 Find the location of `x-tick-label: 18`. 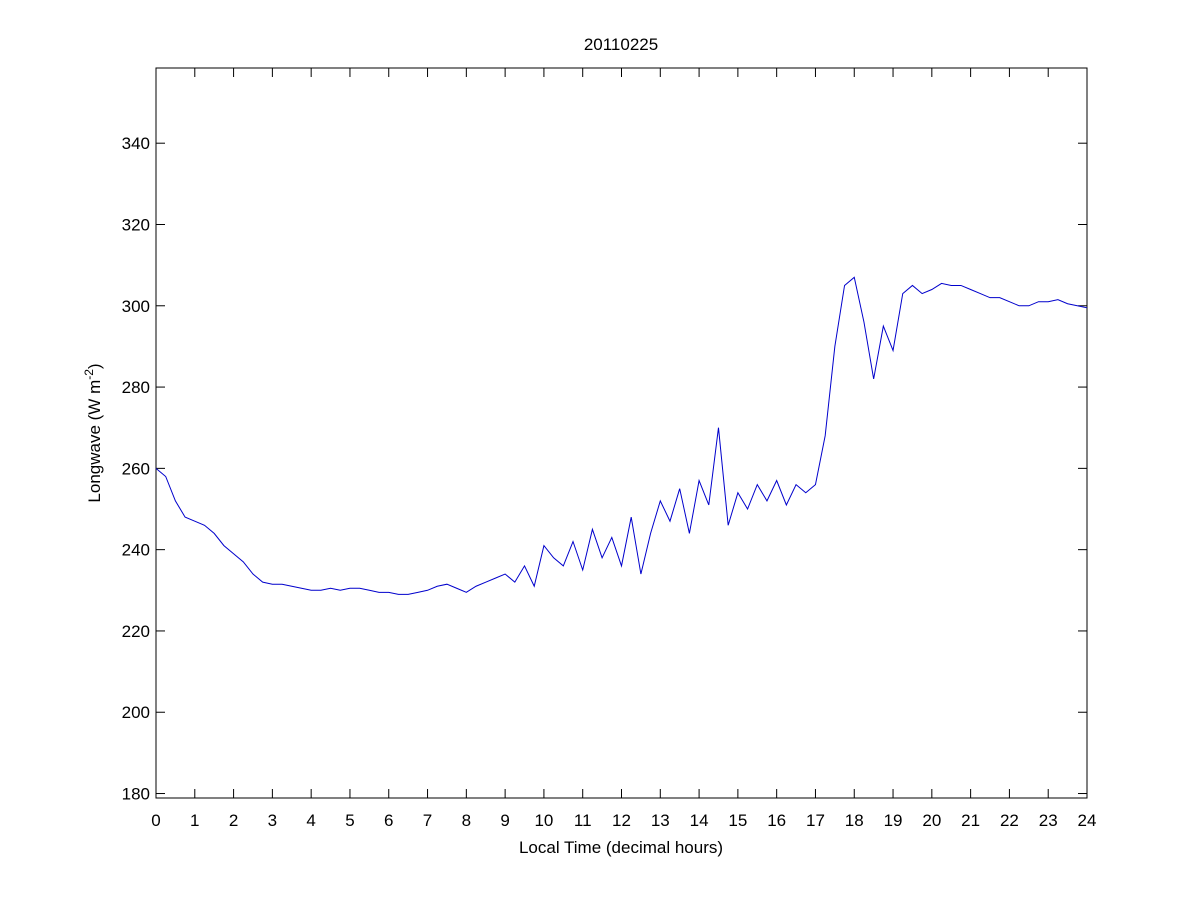

x-tick-label: 18 is located at coordinates (854, 820).